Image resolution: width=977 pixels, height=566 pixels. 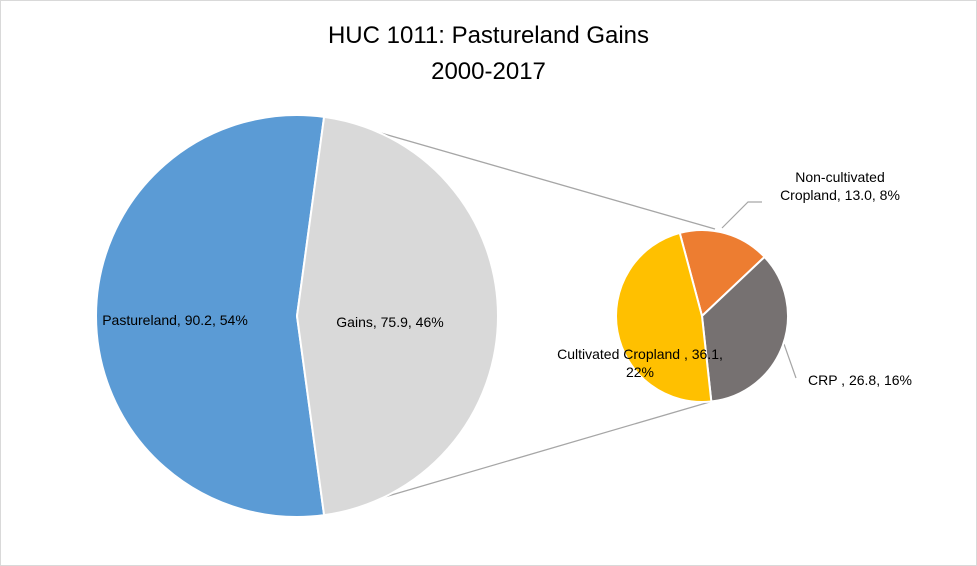 I want to click on connector-line, so click(x=520, y=173).